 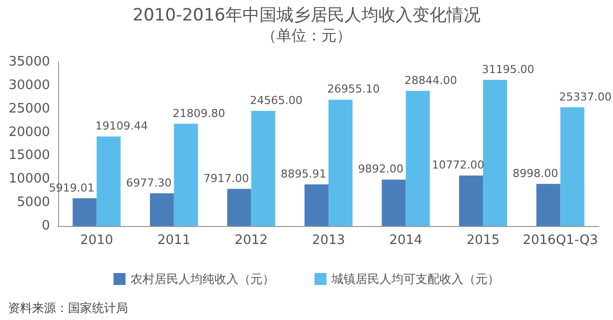 I want to click on data-label: 6977.30, so click(x=149, y=183).